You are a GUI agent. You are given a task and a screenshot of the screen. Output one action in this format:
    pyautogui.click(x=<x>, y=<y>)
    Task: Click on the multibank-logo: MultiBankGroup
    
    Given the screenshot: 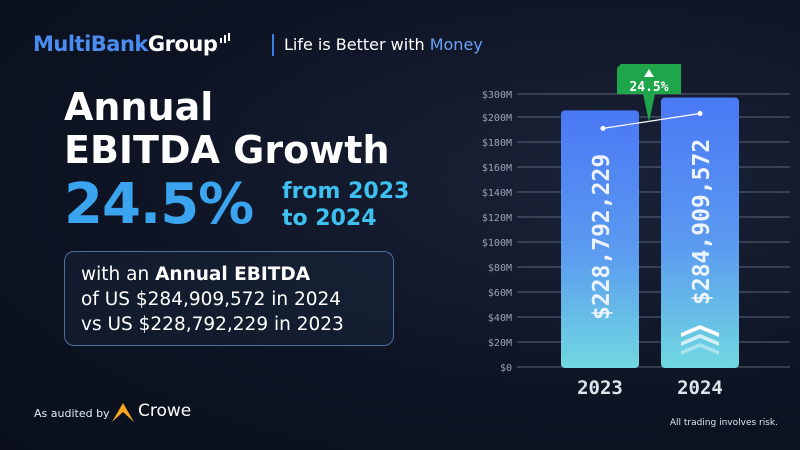 What is the action you would take?
    pyautogui.click(x=133, y=44)
    